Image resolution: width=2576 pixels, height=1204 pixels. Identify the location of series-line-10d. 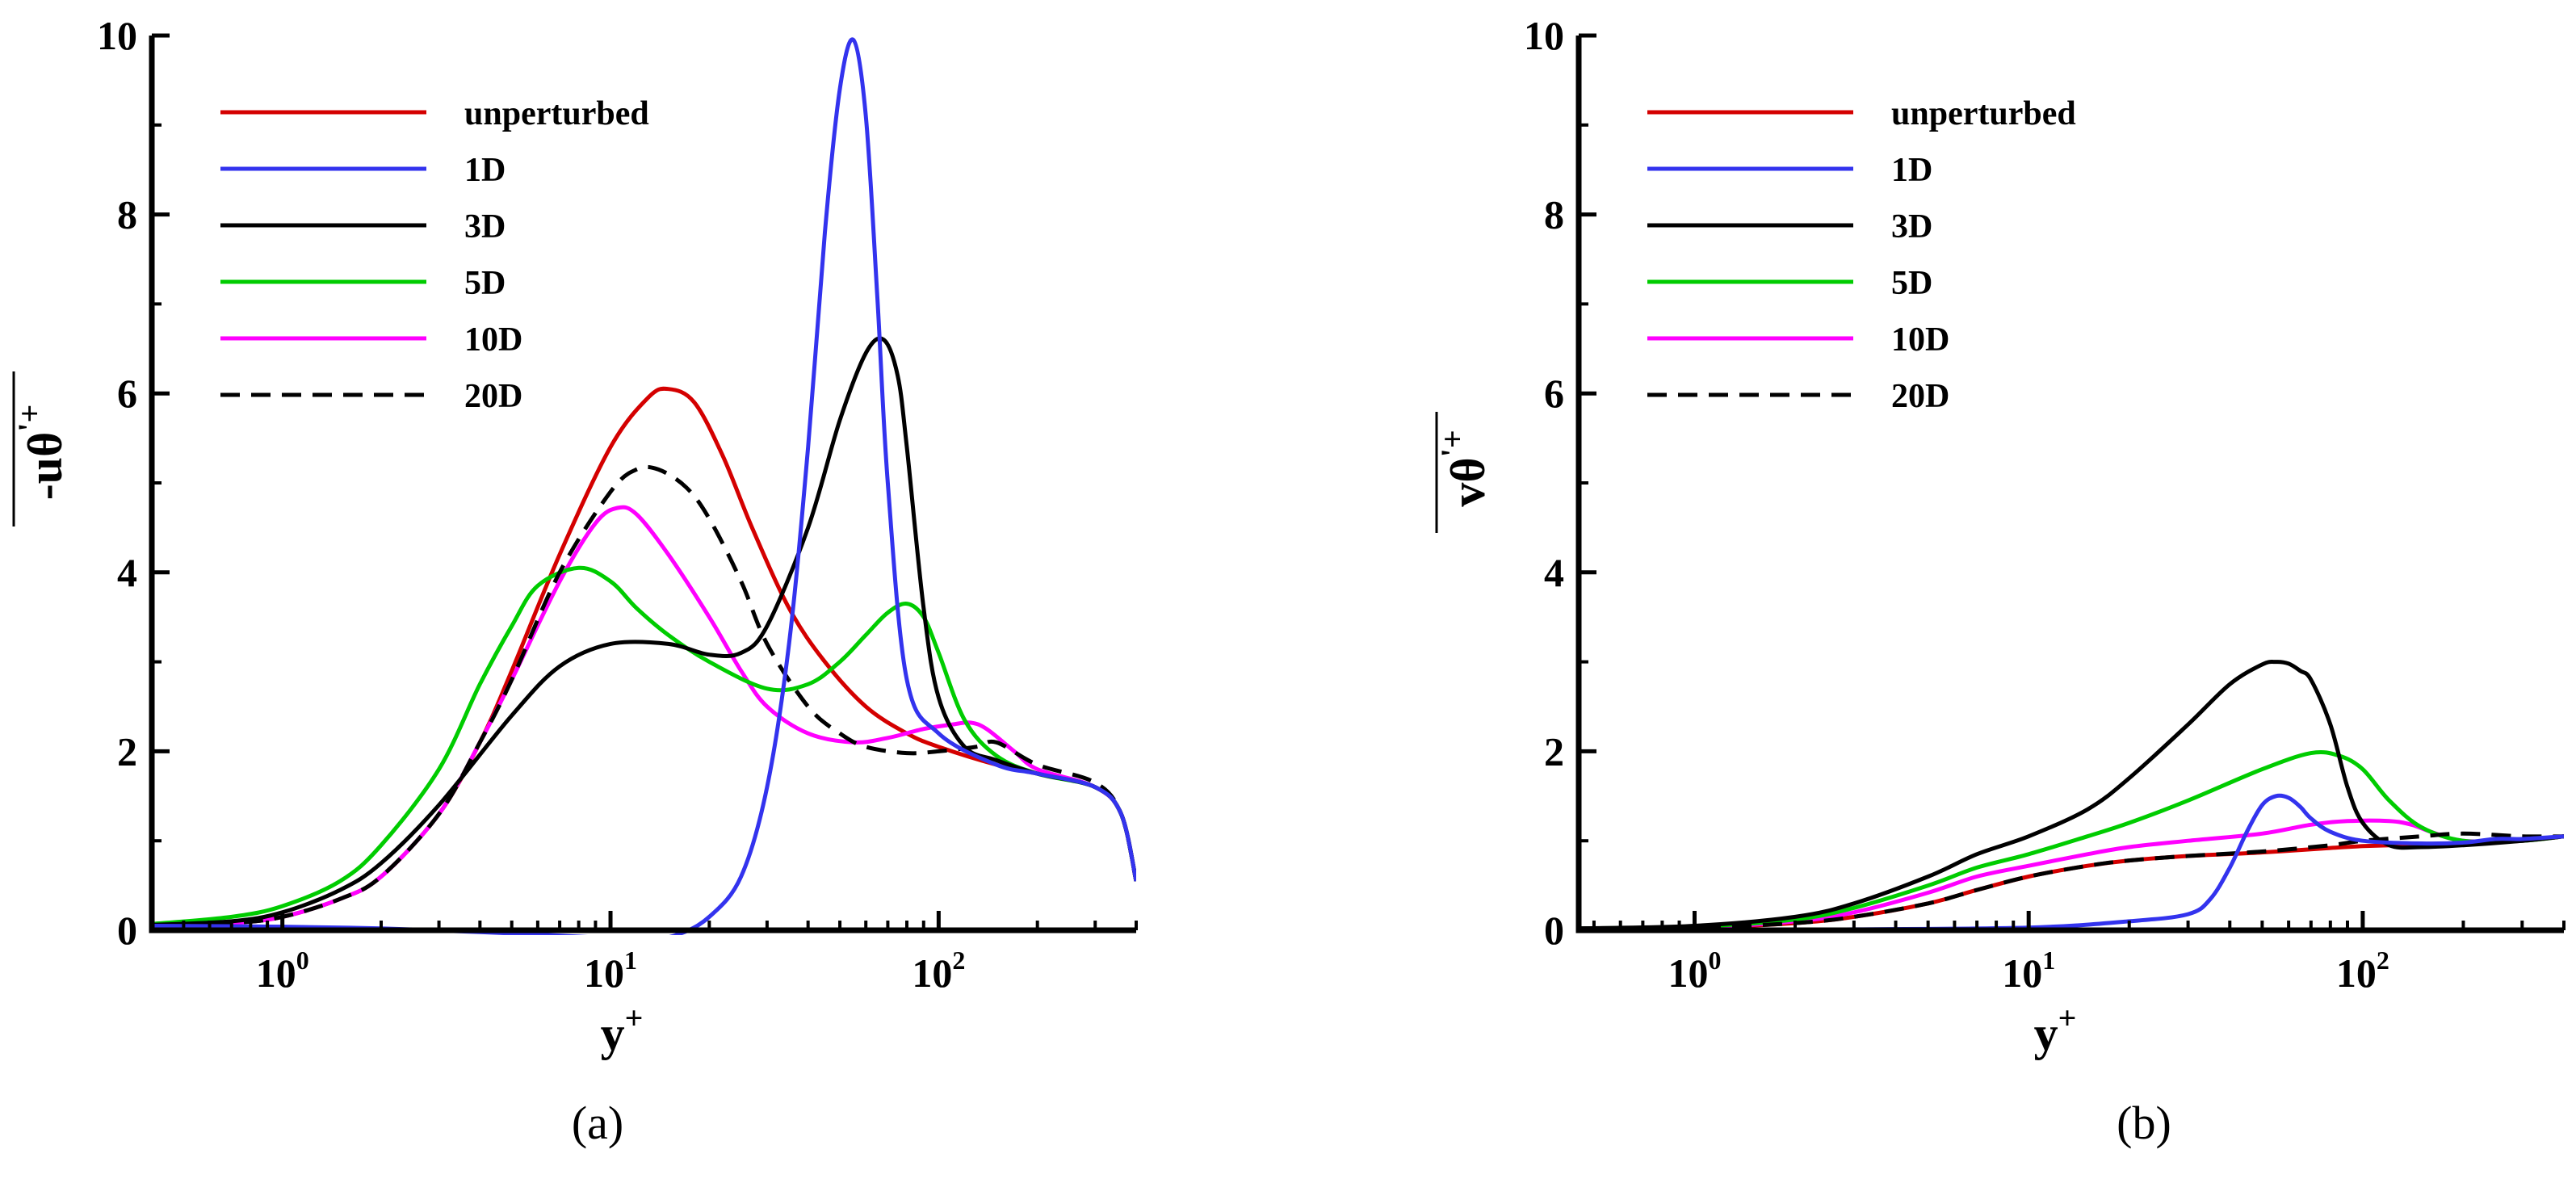
(644, 716).